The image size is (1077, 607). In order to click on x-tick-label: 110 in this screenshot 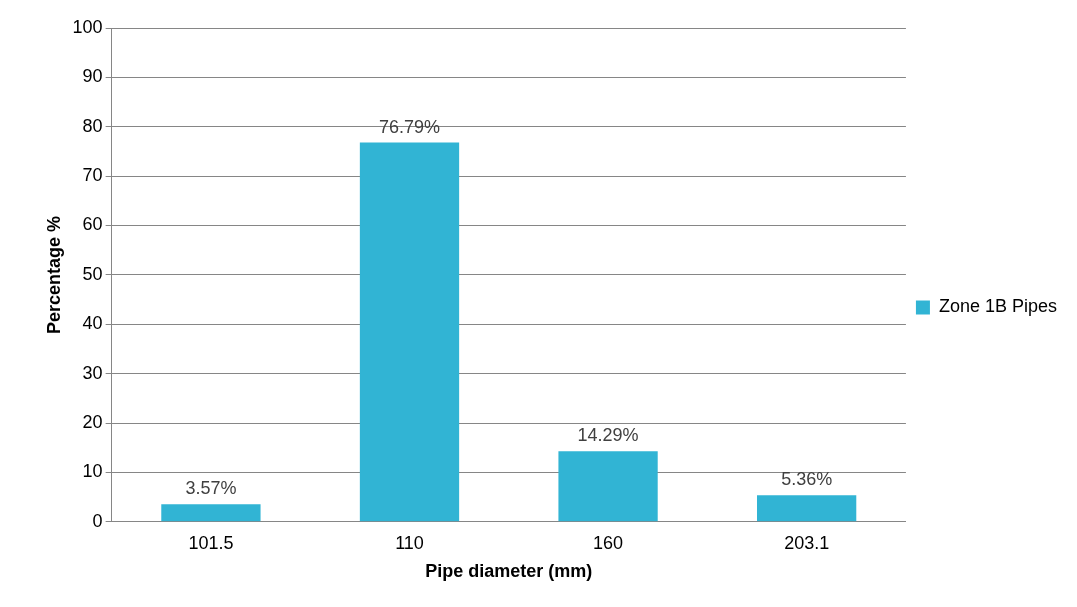, I will do `click(409, 542)`.